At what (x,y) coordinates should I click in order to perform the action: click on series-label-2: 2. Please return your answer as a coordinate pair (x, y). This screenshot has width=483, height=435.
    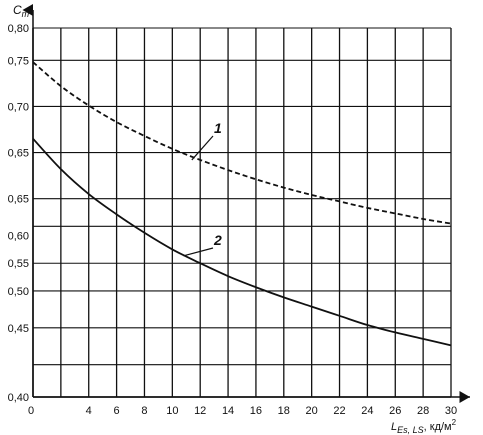
    Looking at the image, I should click on (217, 240).